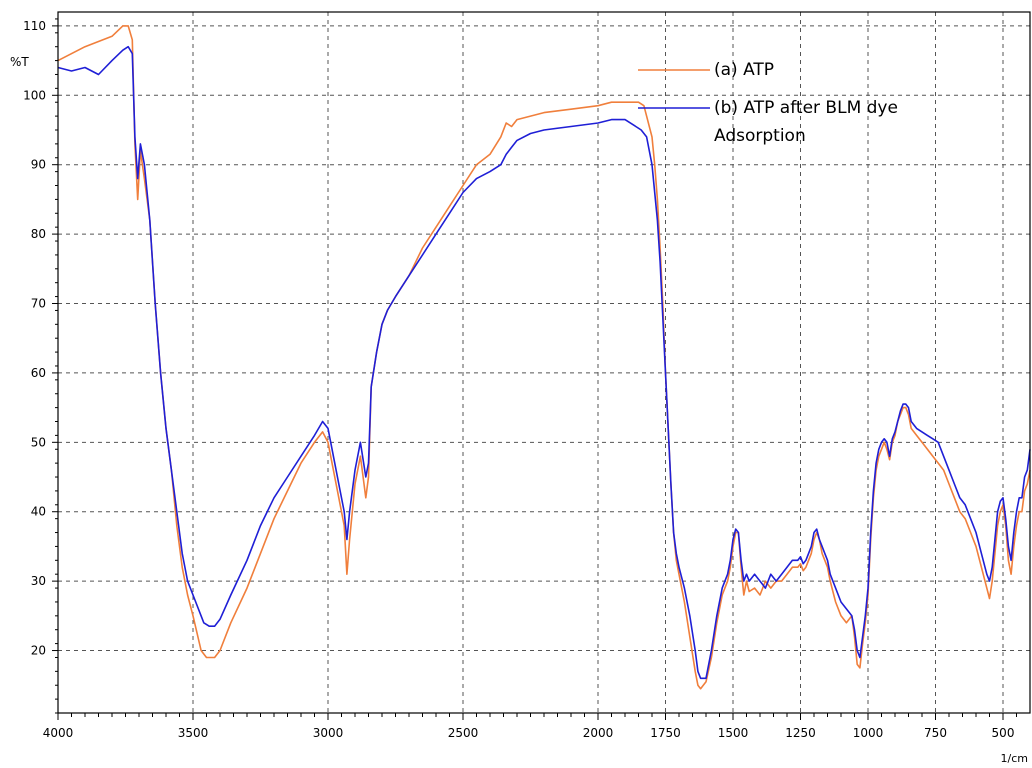  I want to click on x-tick-label: 1750, so click(665, 733).